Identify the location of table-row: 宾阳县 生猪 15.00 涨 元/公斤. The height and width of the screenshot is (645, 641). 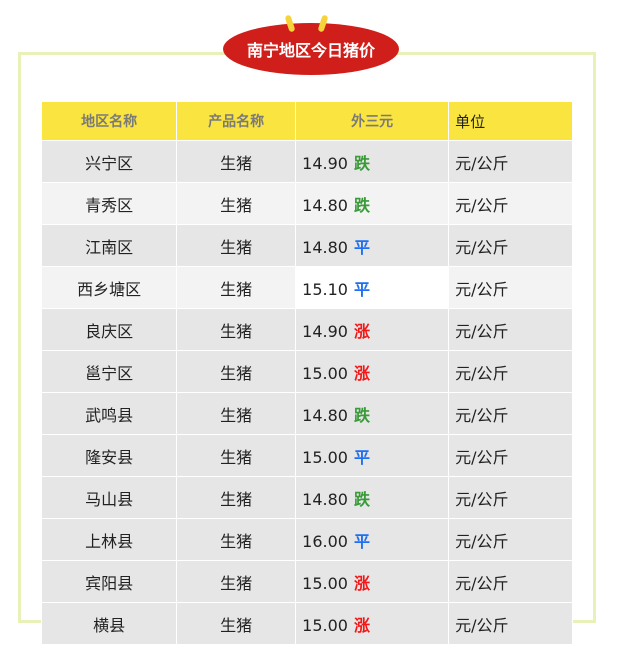
(306, 581).